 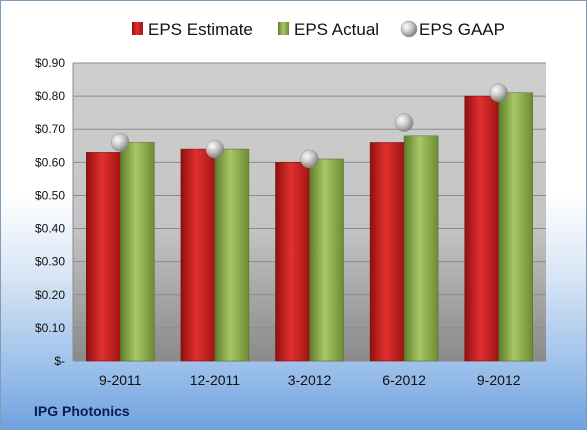 I want to click on y-tick-label: $0.40, so click(x=50, y=229).